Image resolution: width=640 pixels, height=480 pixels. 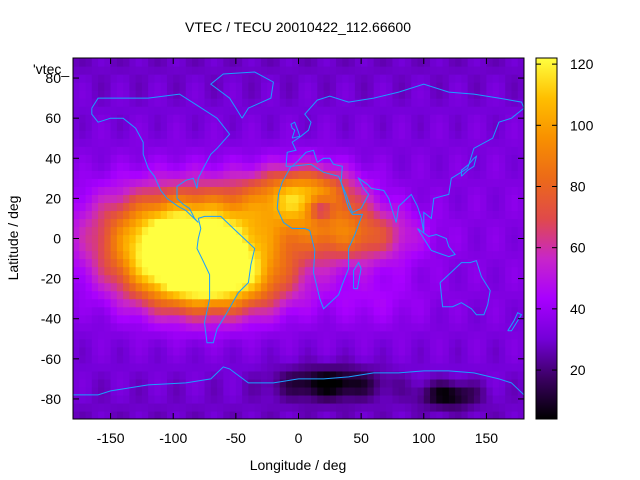 What do you see at coordinates (298, 381) in the screenshot?
I see `coast-antarctica` at bounding box center [298, 381].